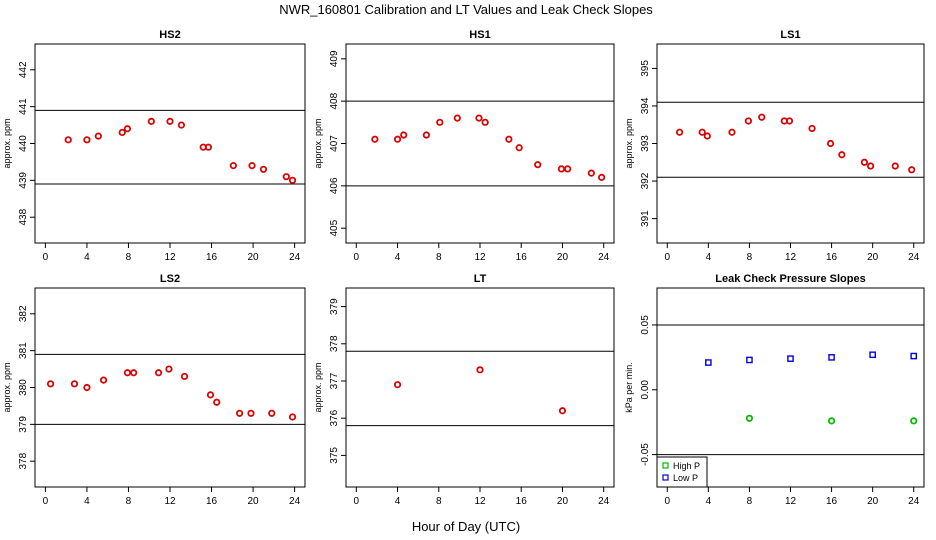 This screenshot has height=540, width=936. I want to click on panel-title: LS2, so click(170, 279).